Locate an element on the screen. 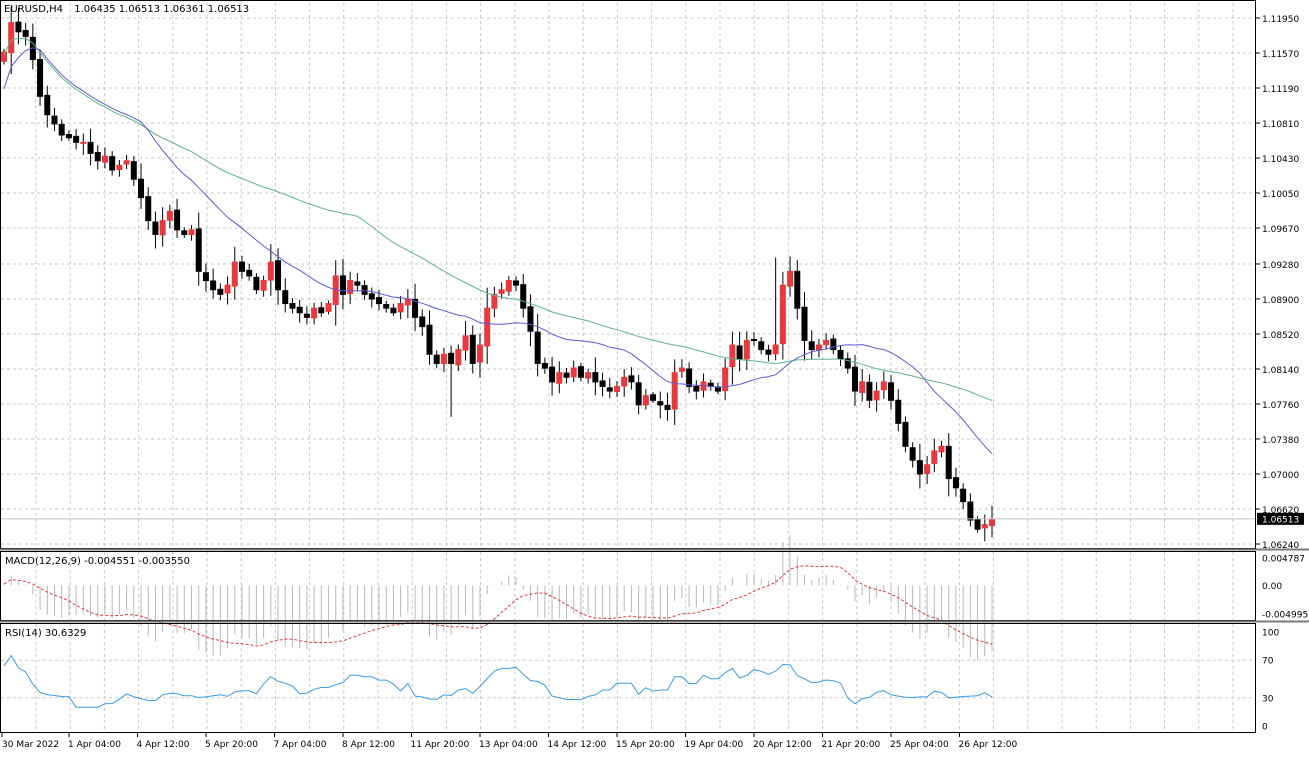 The image size is (1309, 758). rsi-panel is located at coordinates (628, 681).